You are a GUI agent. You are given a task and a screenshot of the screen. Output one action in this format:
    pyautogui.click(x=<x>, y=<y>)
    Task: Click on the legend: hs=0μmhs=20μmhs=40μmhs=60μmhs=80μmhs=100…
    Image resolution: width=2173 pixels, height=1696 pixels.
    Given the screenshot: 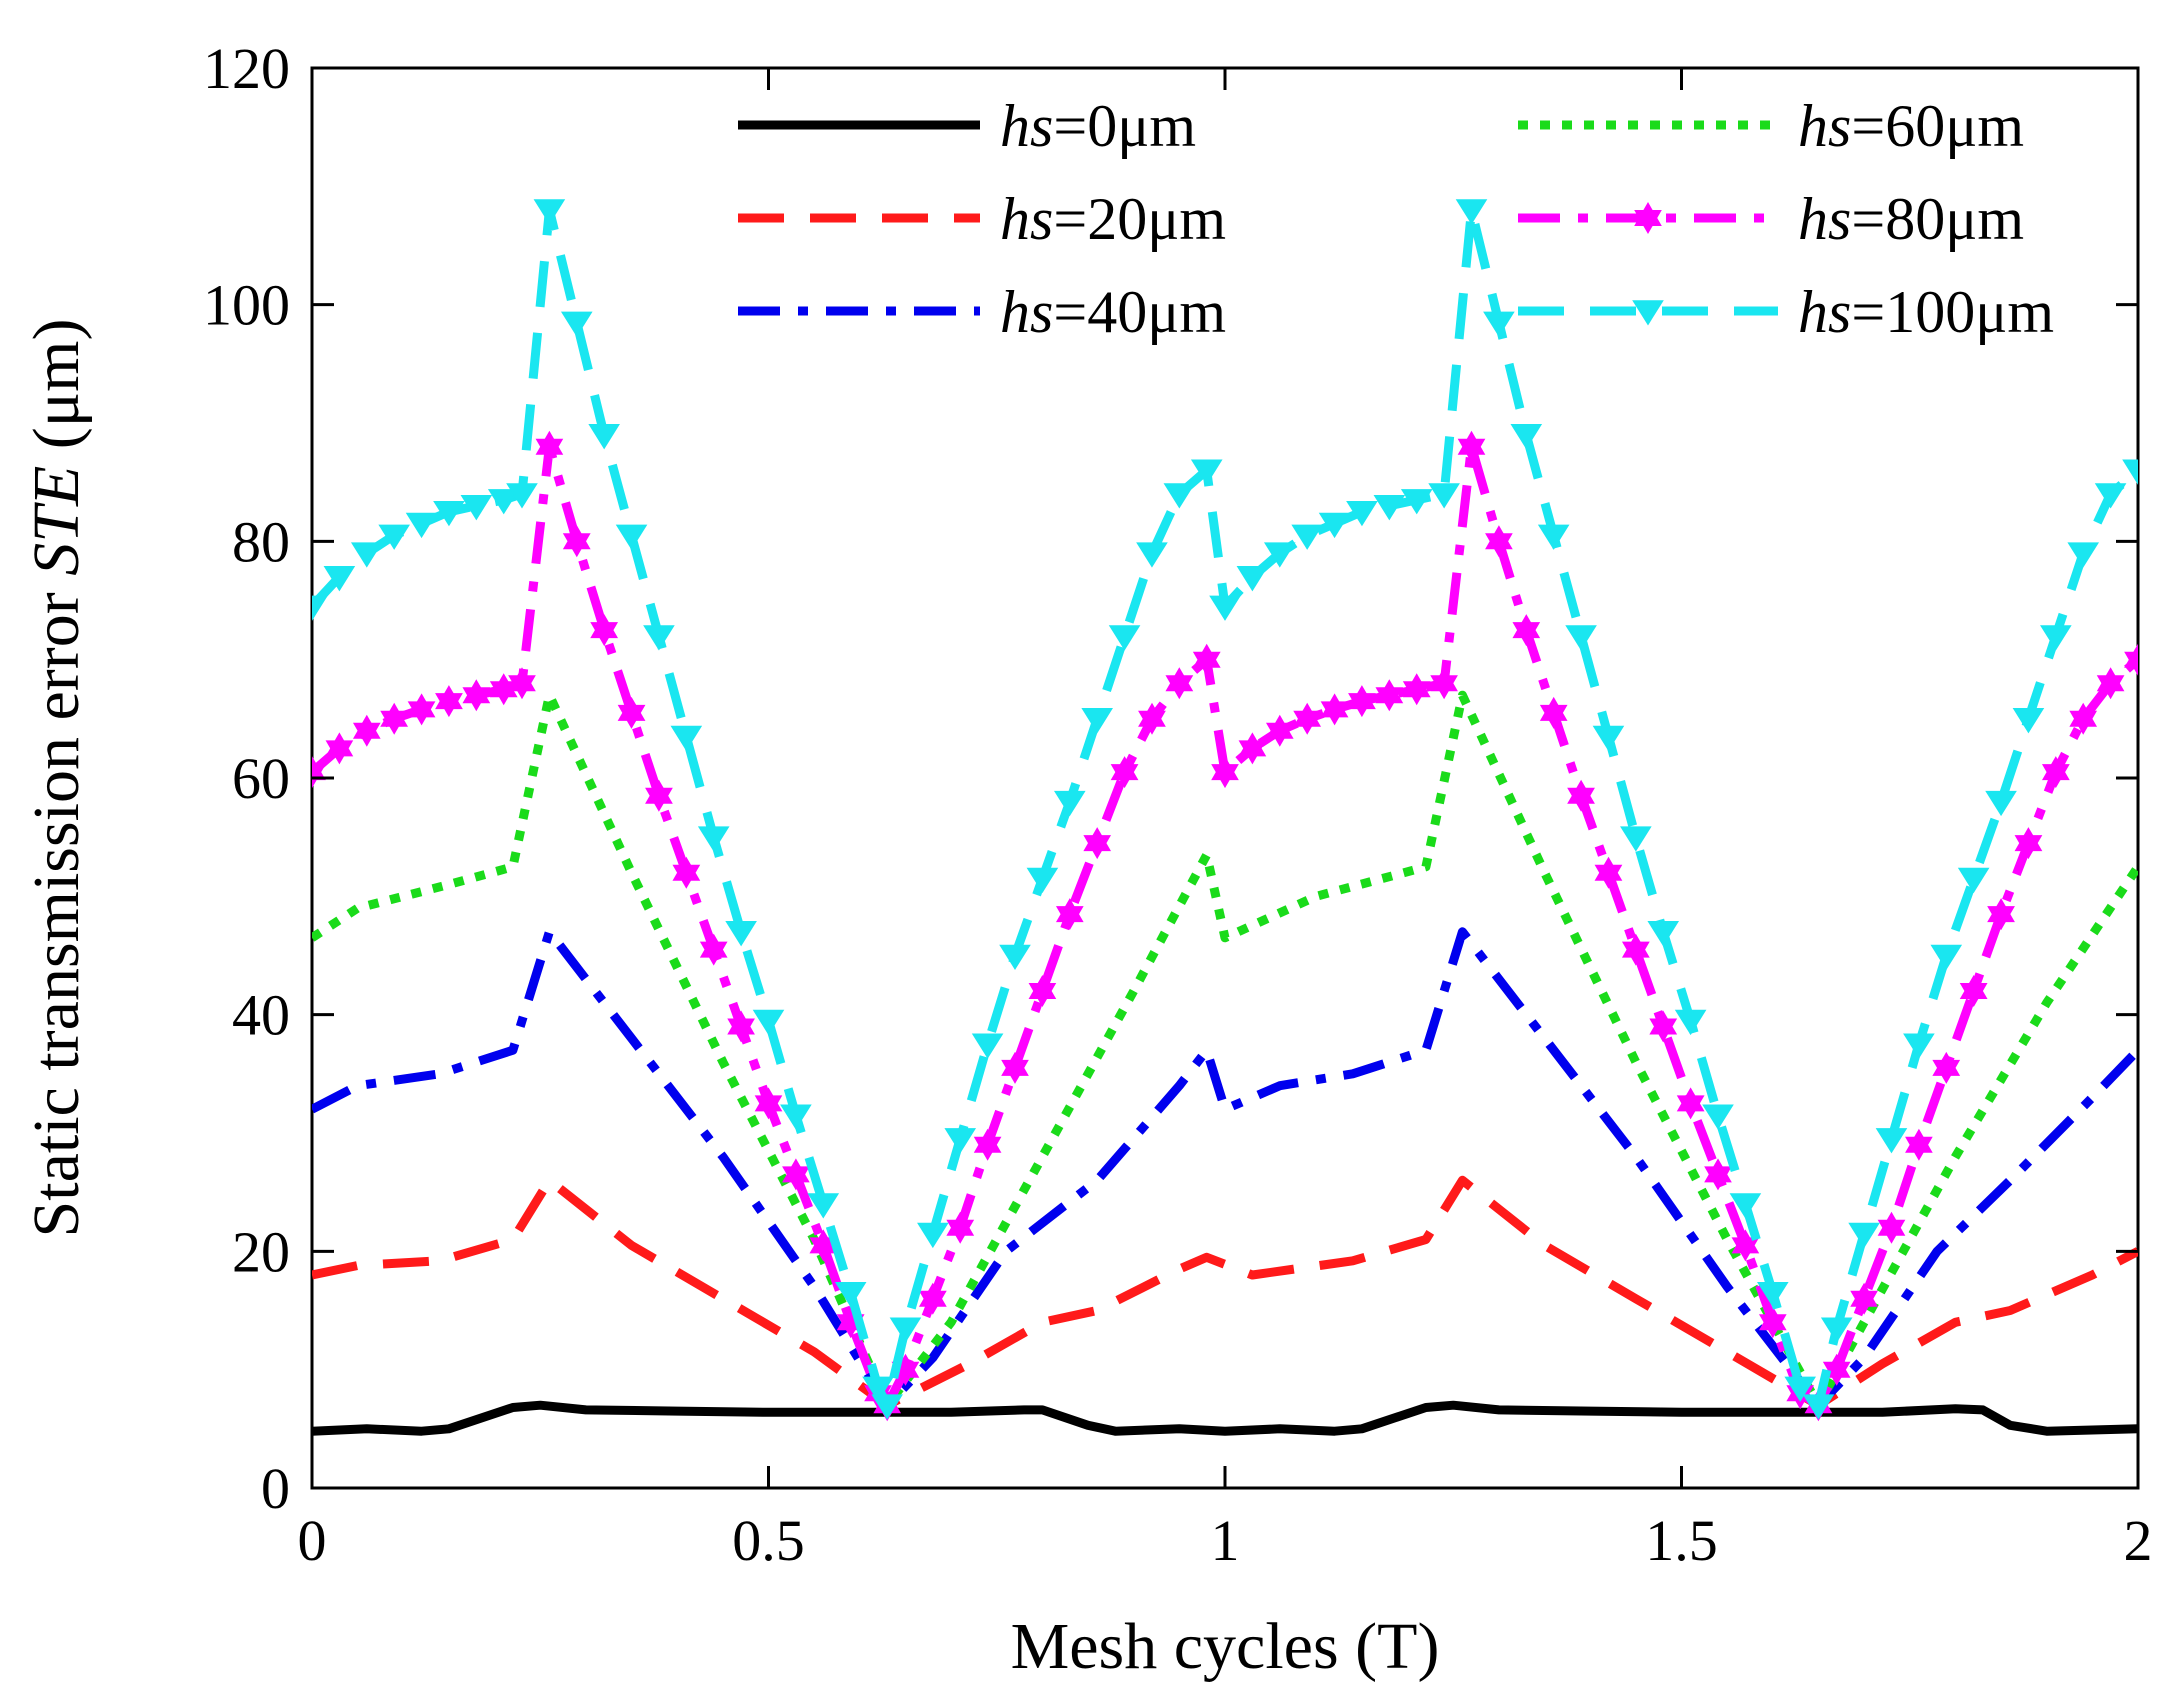 What is the action you would take?
    pyautogui.click(x=1396, y=219)
    